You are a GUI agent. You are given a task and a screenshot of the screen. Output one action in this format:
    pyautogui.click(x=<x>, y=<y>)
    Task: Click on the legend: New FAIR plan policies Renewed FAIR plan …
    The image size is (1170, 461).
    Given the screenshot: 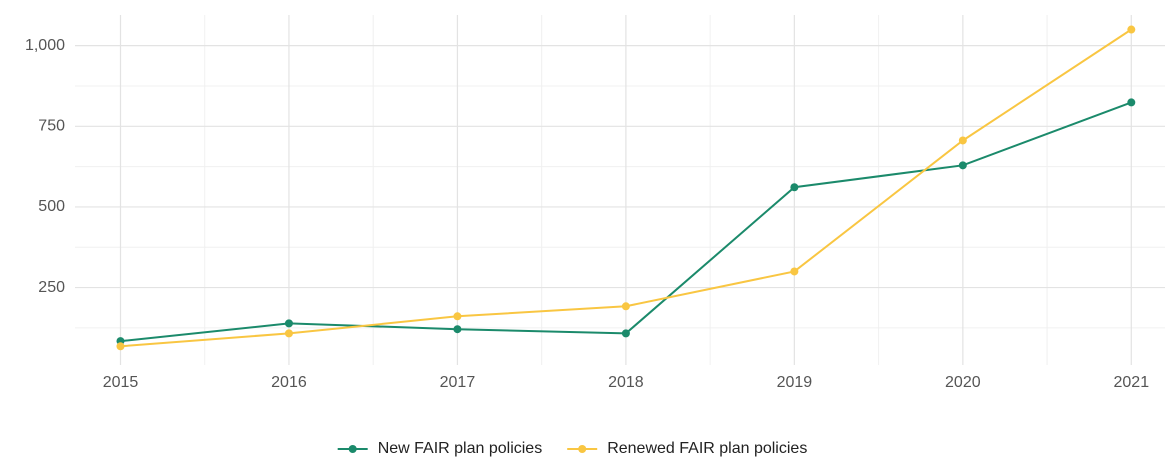 What is the action you would take?
    pyautogui.click(x=572, y=448)
    